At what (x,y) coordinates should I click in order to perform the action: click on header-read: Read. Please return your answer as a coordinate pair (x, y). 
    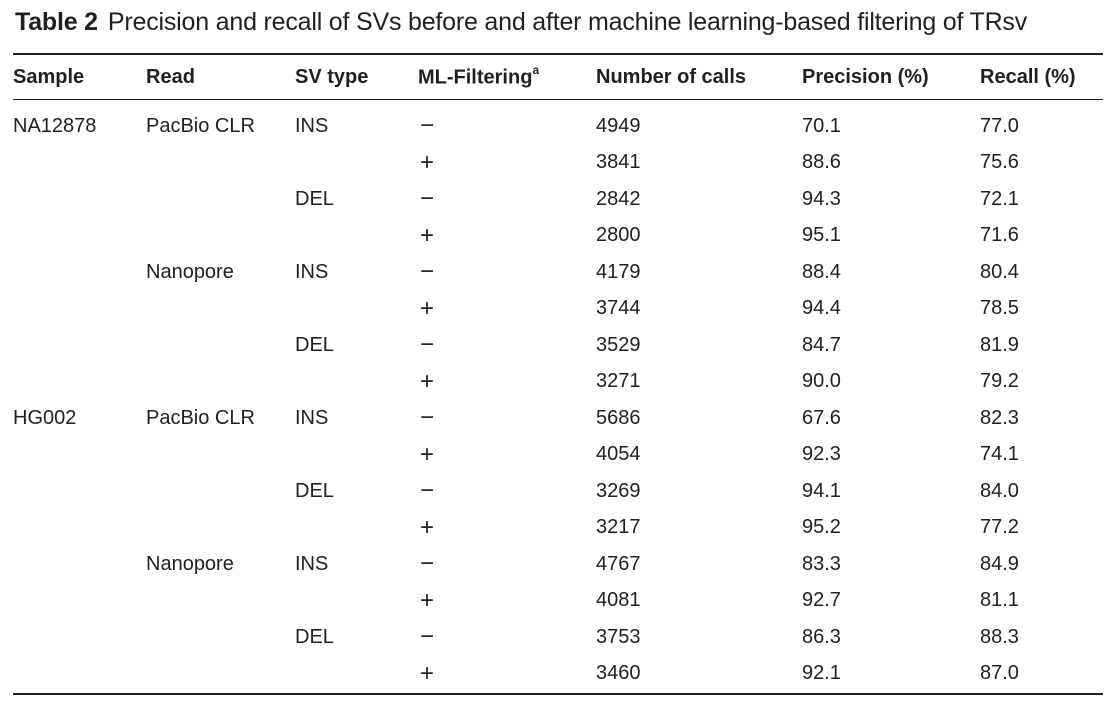
    Looking at the image, I should click on (170, 76).